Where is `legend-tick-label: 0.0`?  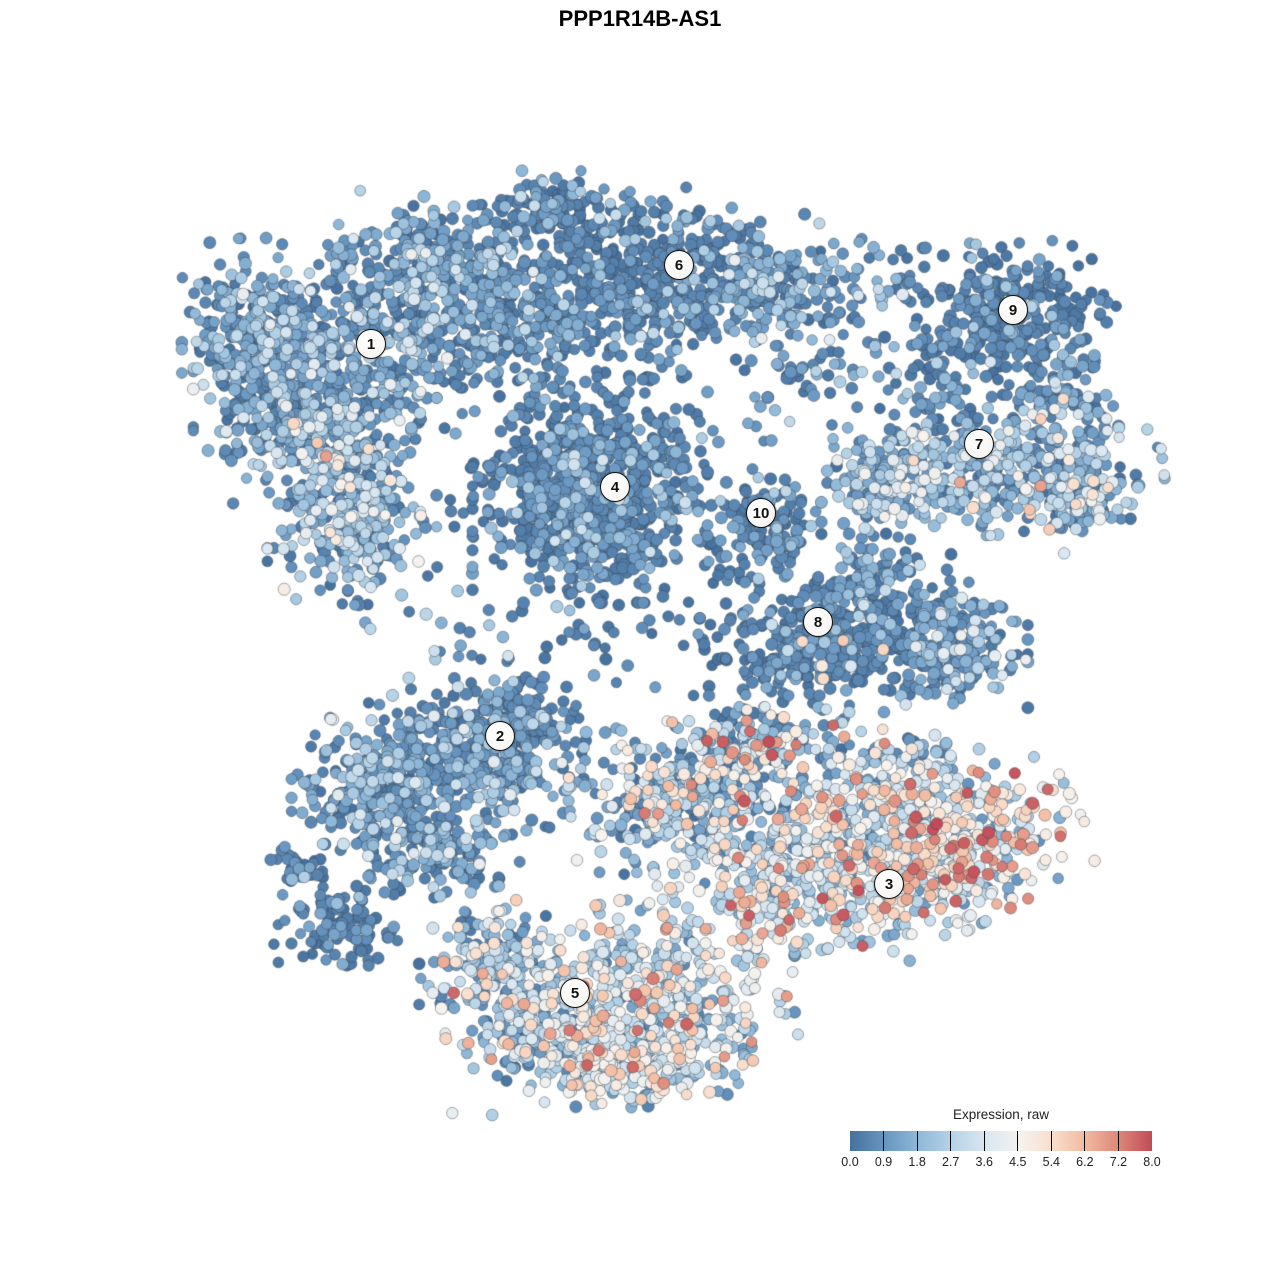 legend-tick-label: 0.0 is located at coordinates (850, 1162).